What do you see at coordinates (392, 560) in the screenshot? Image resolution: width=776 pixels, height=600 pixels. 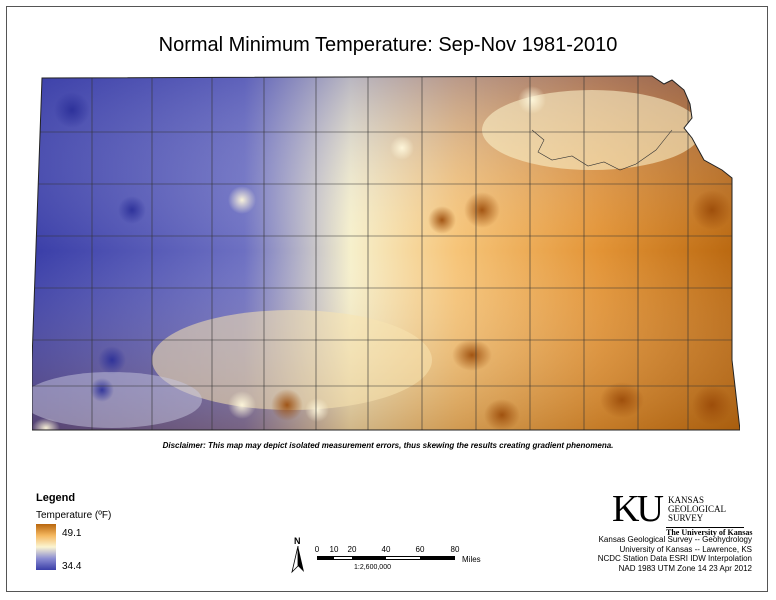 I see `scale-bar: 0 10 20 40 60 80 Miles 1:2,600,000` at bounding box center [392, 560].